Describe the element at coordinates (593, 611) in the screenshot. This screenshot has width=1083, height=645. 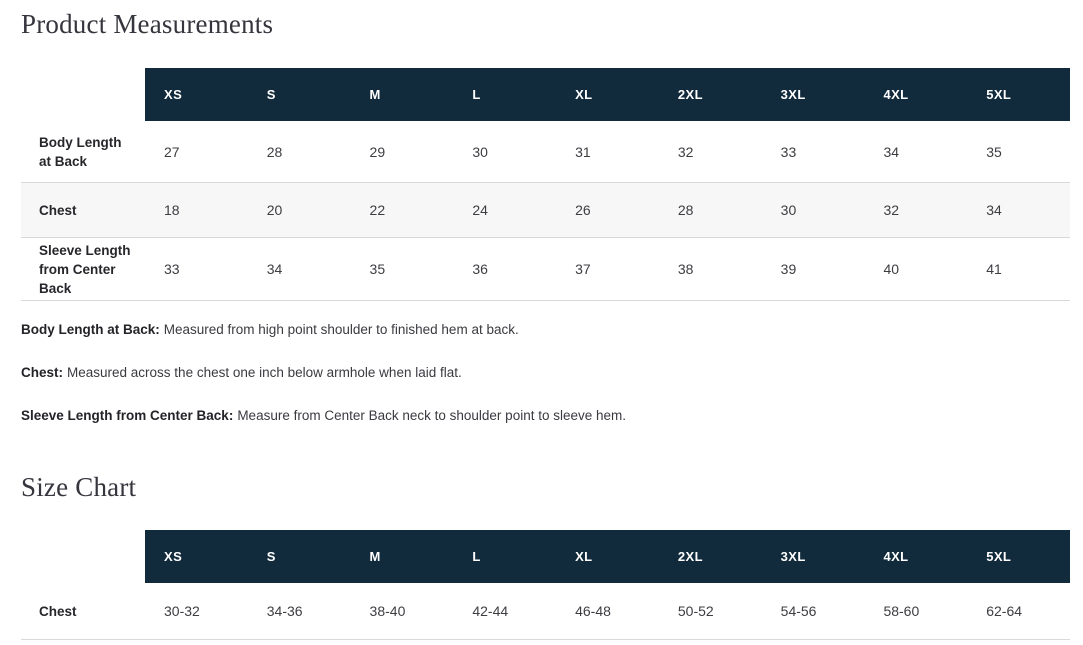
I see `size-range-value: 46-48` at that location.